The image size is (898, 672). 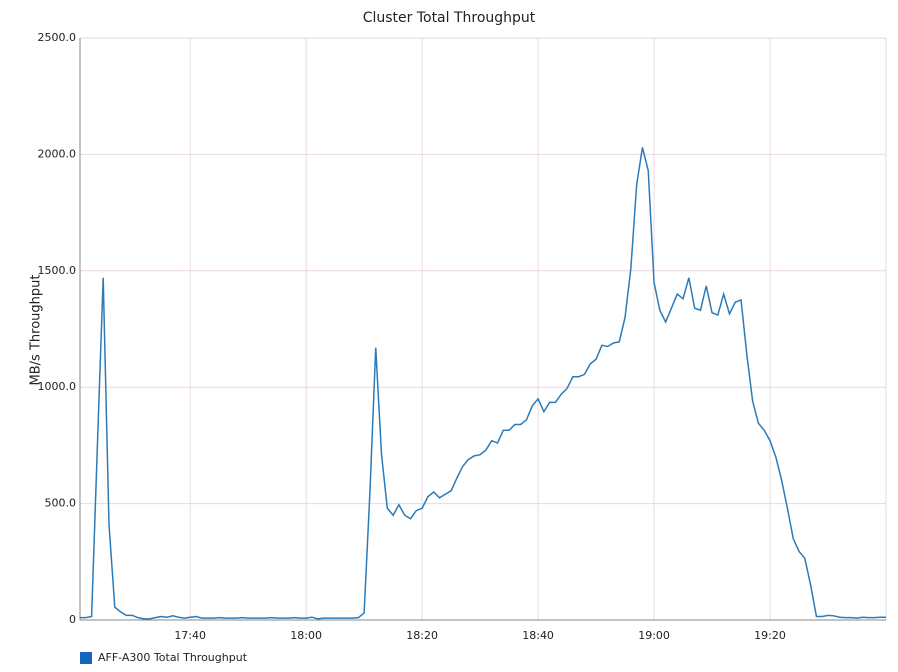 I want to click on x-tick-label: 18:20, so click(x=422, y=635).